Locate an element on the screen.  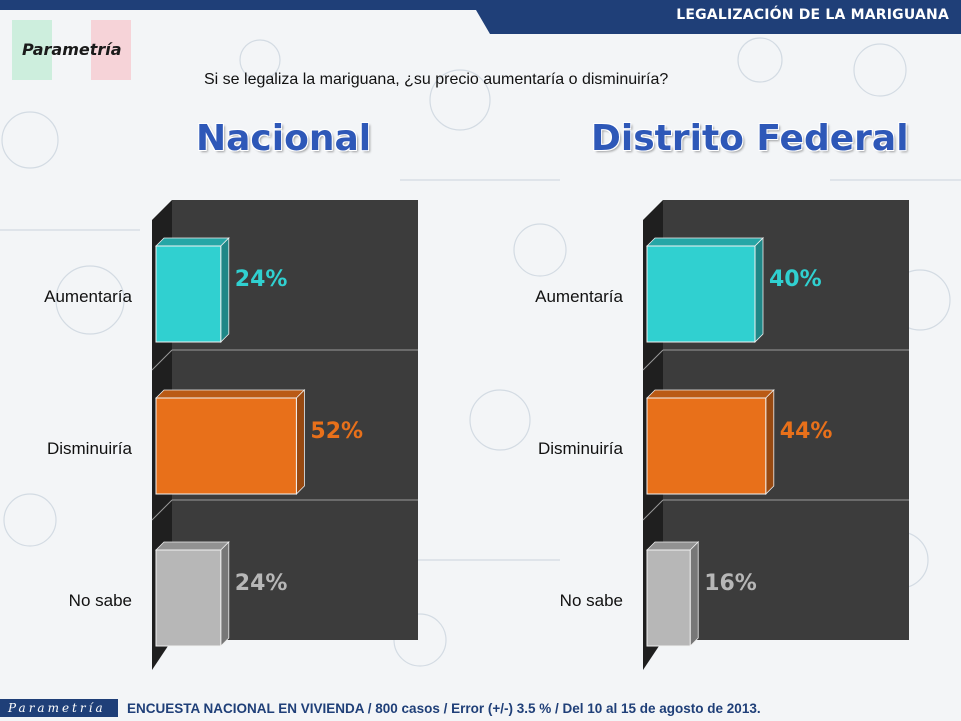
footer-bar is located at coordinates (480, 710).